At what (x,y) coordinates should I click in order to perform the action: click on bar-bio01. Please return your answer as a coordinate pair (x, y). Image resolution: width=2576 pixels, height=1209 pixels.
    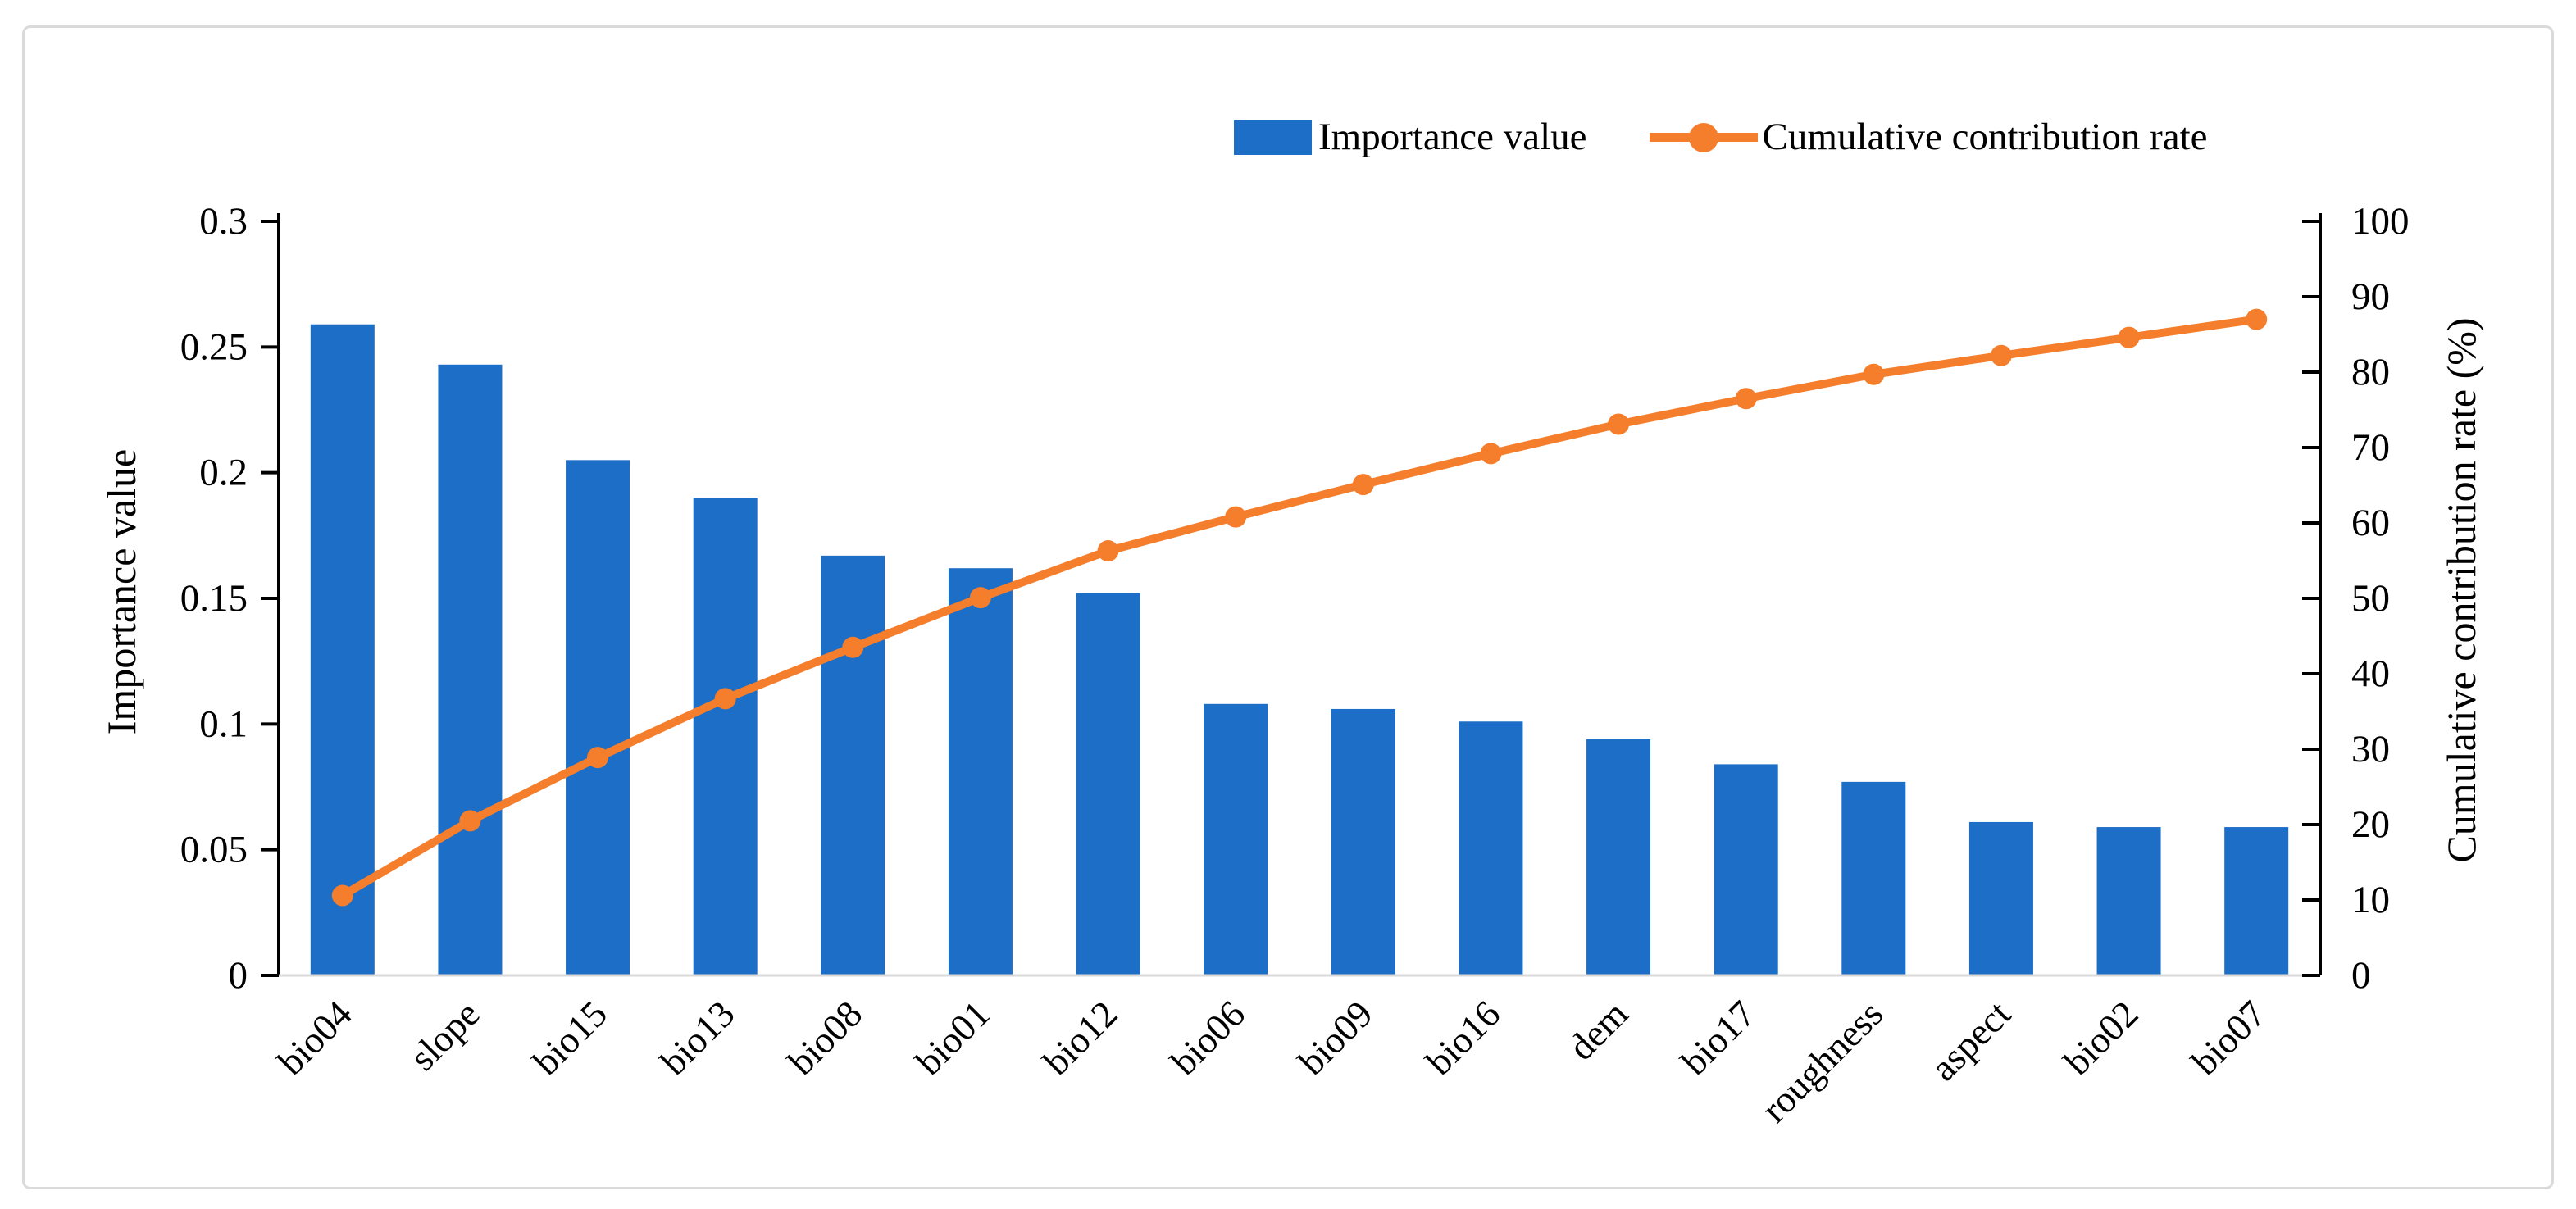
    Looking at the image, I should click on (980, 771).